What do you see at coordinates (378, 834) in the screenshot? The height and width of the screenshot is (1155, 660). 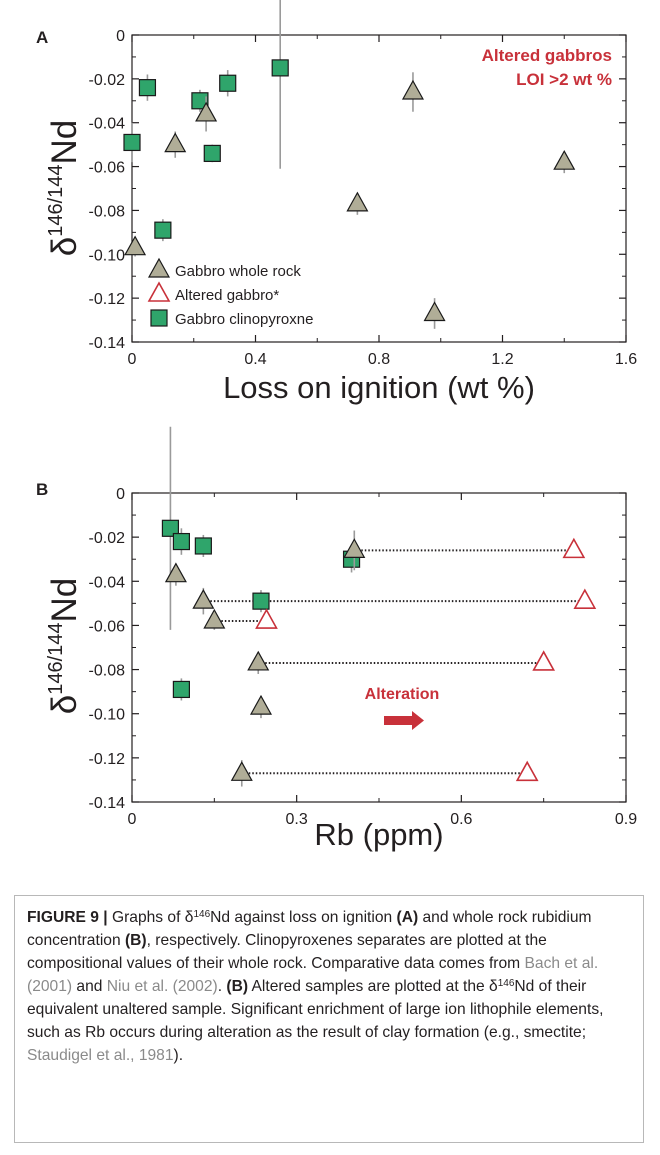 I see `x-axis-label: Rb (ppm)` at bounding box center [378, 834].